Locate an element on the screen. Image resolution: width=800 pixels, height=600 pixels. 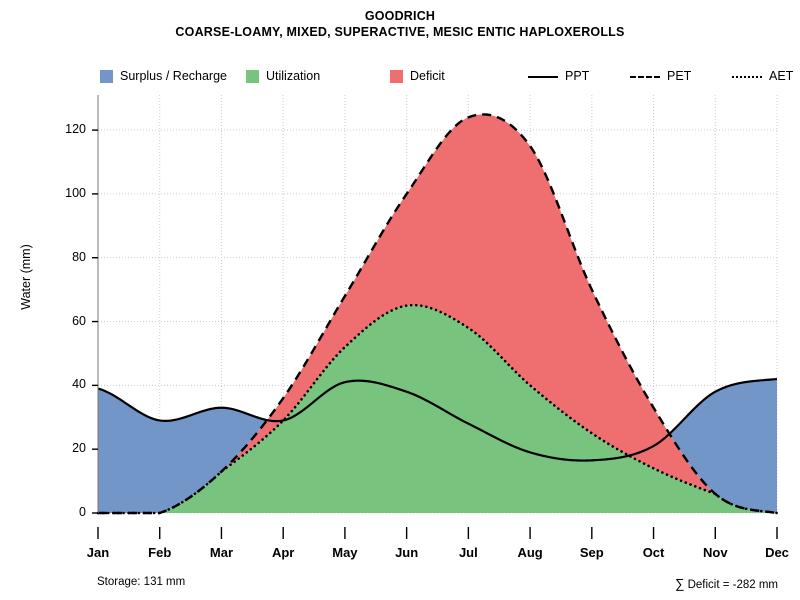
ppt-line is located at coordinates (437, 419).